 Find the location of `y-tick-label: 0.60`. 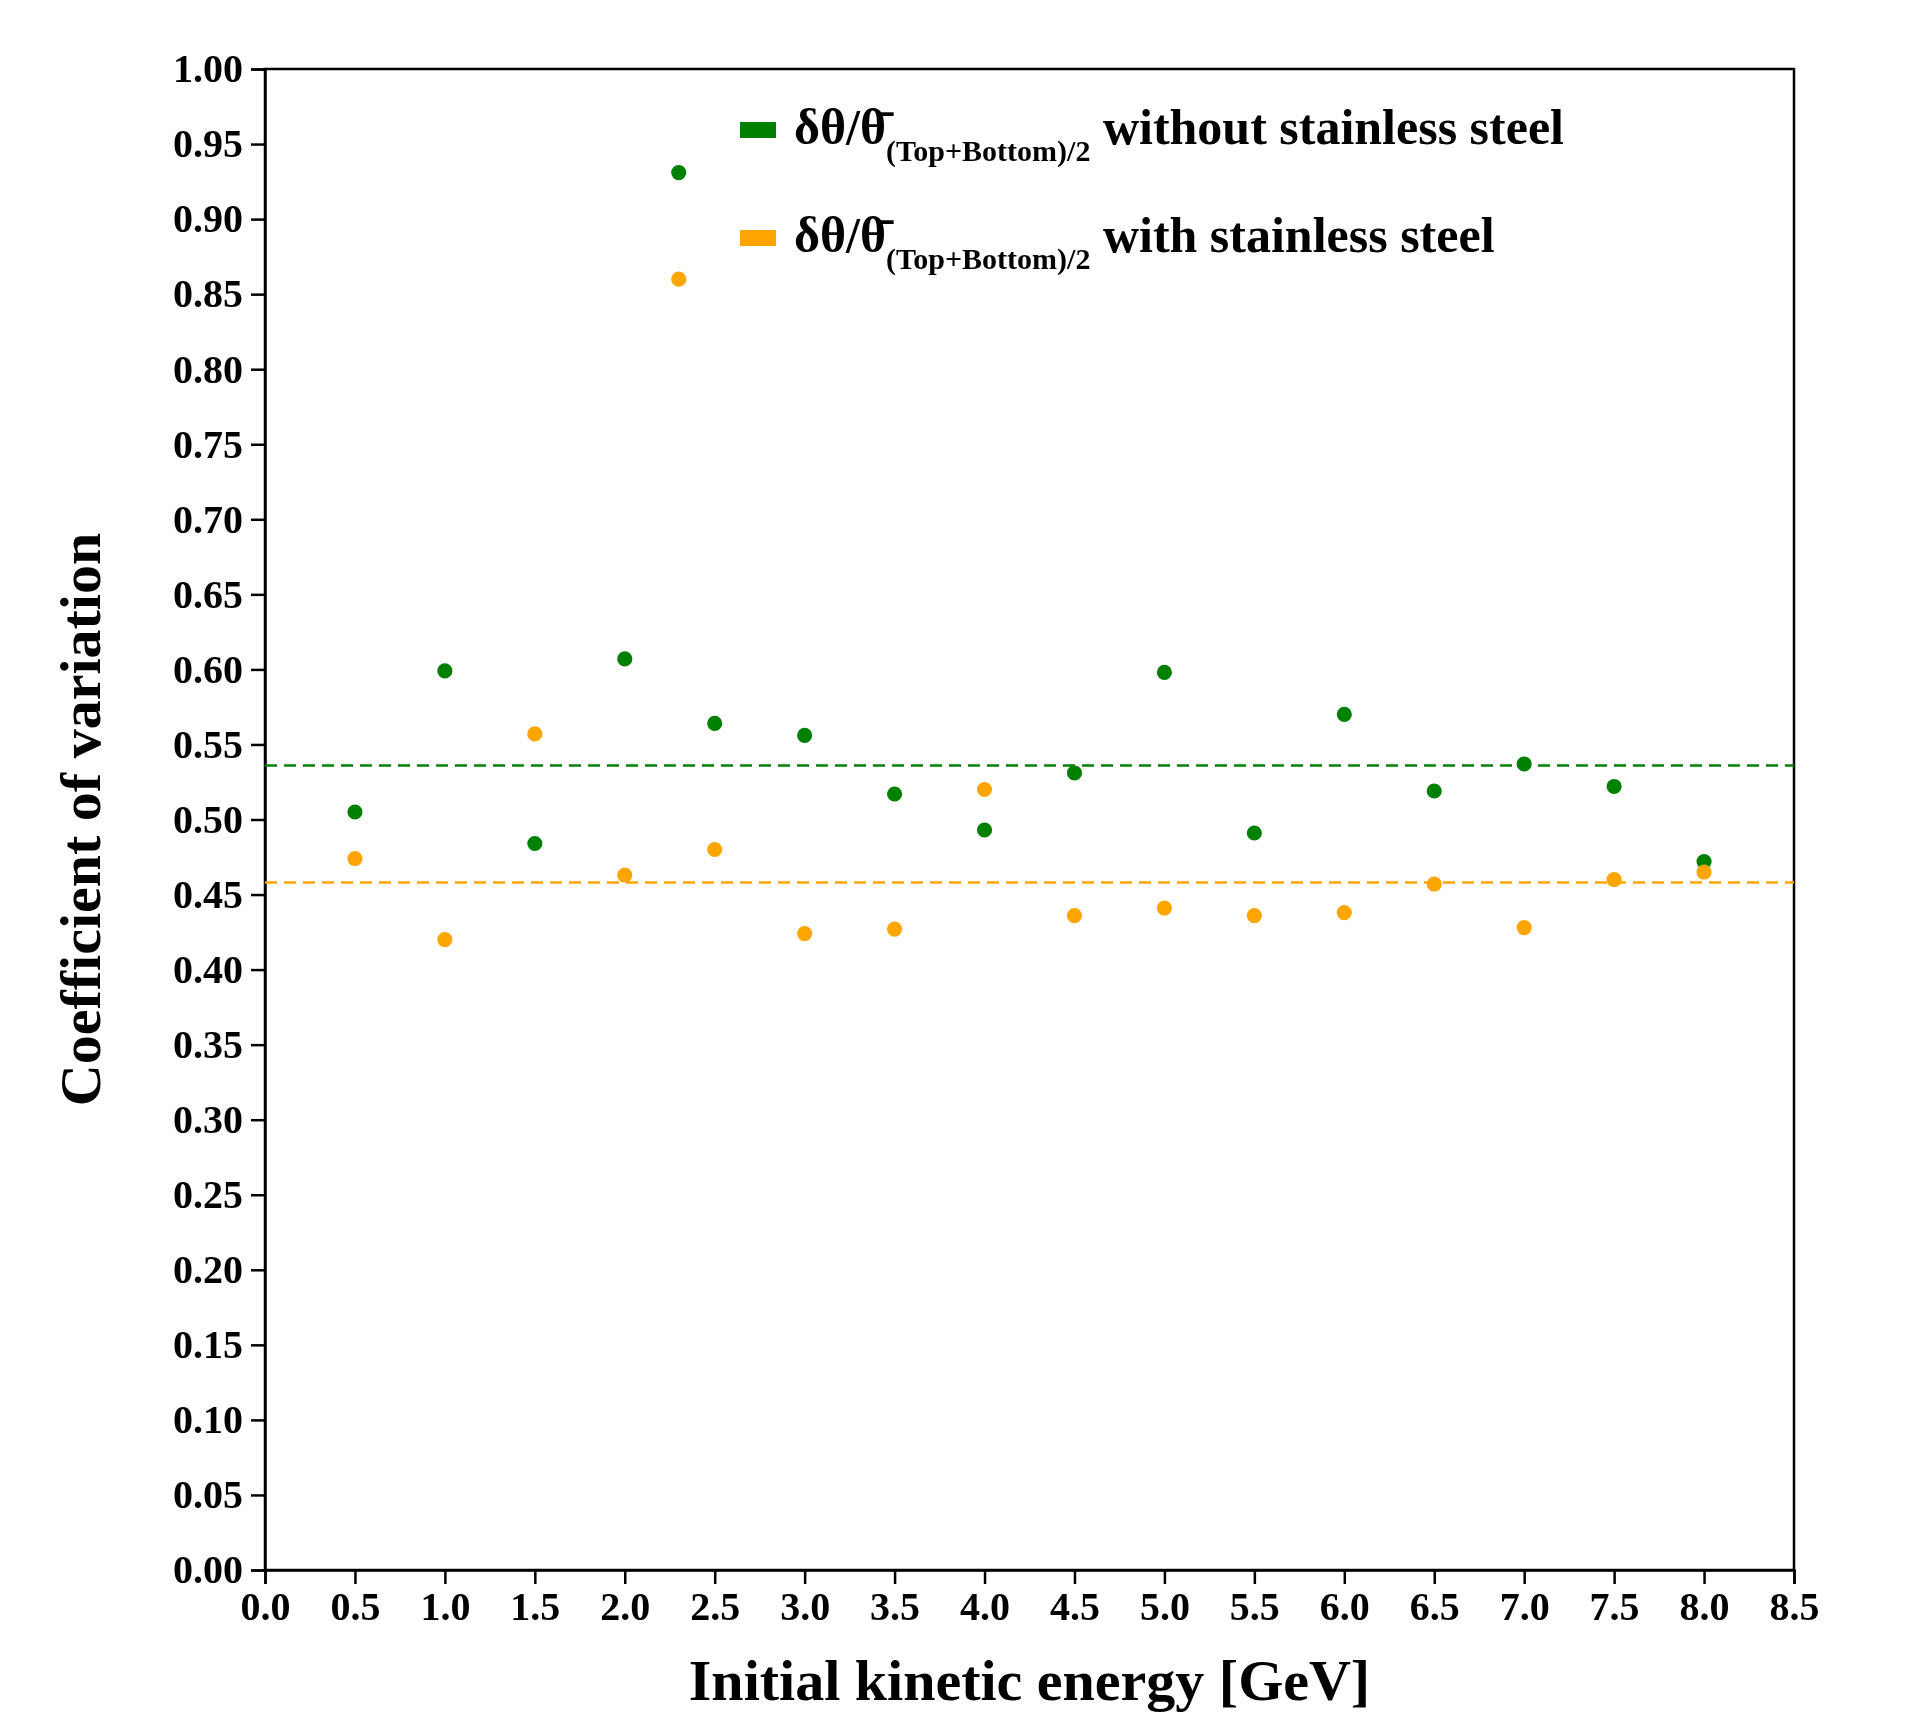

y-tick-label: 0.60 is located at coordinates (208, 669).